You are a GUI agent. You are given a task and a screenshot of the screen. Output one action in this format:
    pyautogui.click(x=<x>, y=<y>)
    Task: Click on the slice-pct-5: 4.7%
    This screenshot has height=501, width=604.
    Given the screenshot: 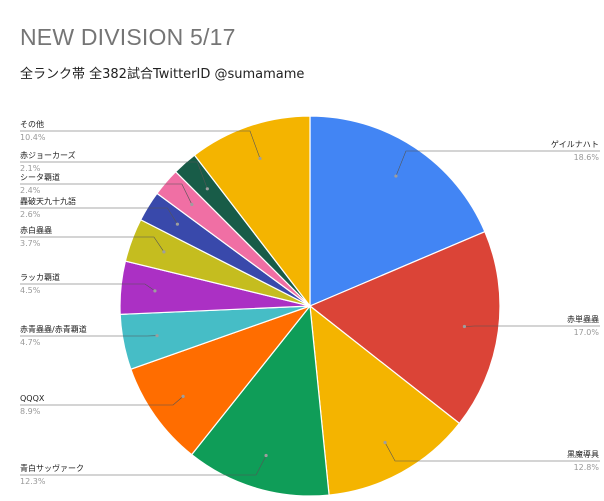 What is the action you would take?
    pyautogui.click(x=30, y=342)
    